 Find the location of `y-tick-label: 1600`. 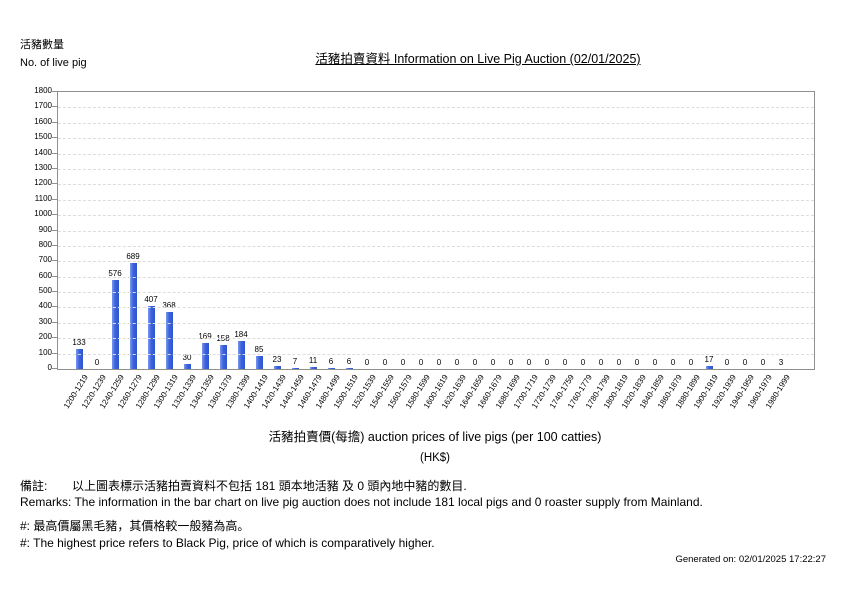

y-tick-label: 1600 is located at coordinates (43, 121).